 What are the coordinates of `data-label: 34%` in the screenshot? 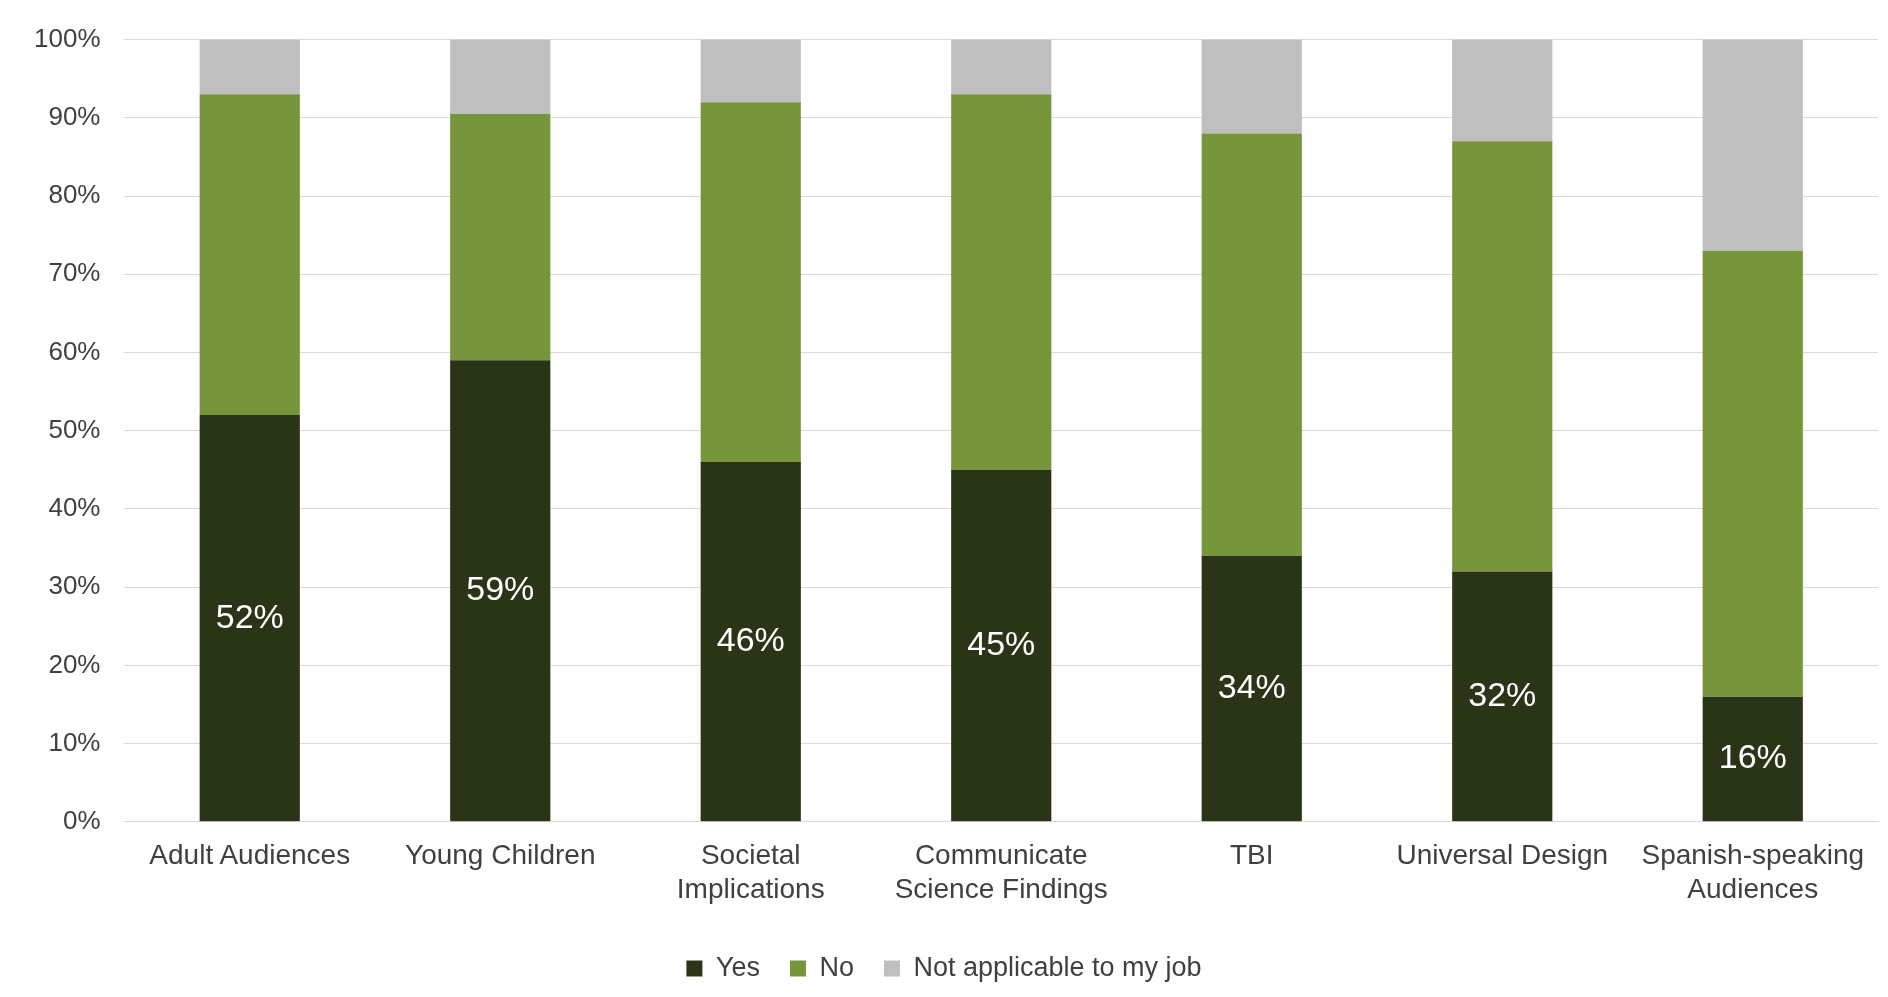 It's located at (1251, 685).